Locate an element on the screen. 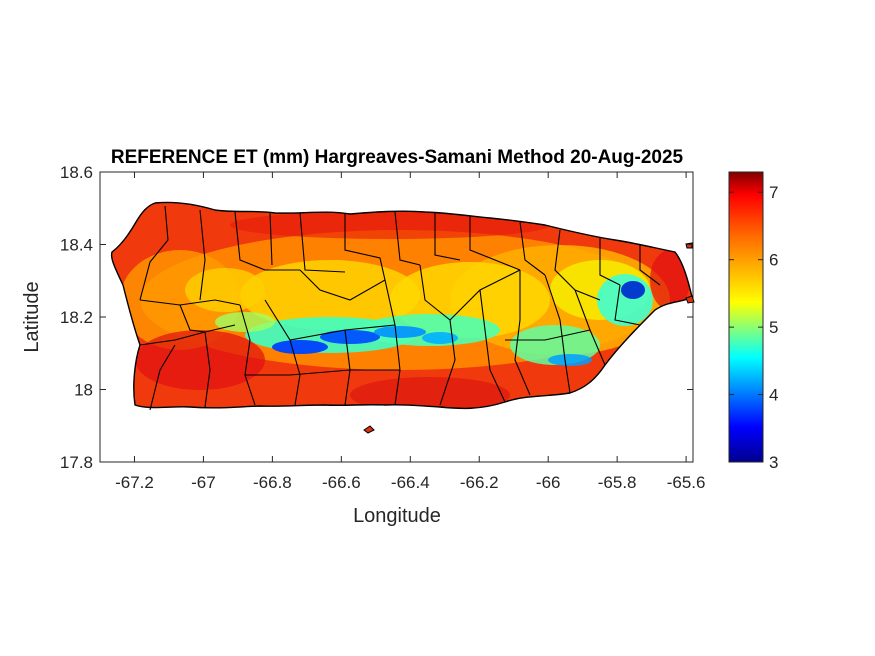 The width and height of the screenshot is (875, 656). y-tick-label: 18 is located at coordinates (83, 390).